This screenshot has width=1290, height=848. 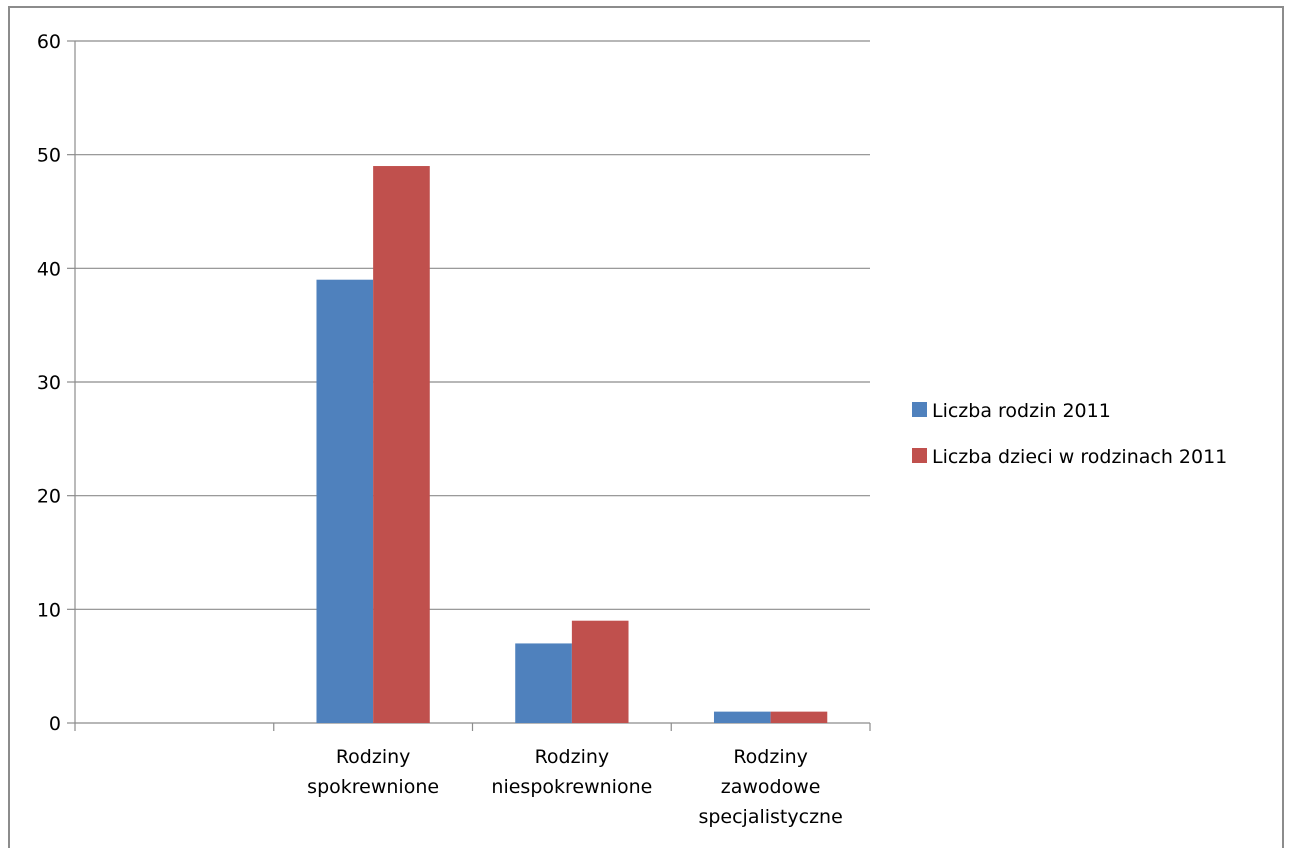 What do you see at coordinates (49, 383) in the screenshot?
I see `y-tick-label: 30` at bounding box center [49, 383].